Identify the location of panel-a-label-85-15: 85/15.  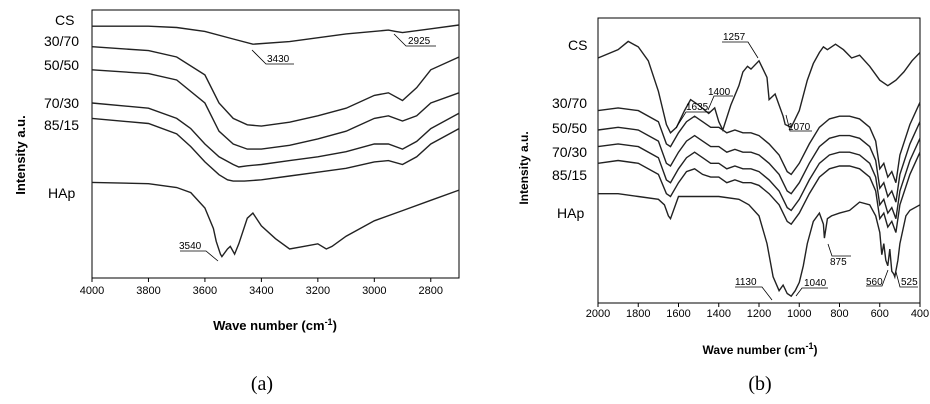
(61, 125).